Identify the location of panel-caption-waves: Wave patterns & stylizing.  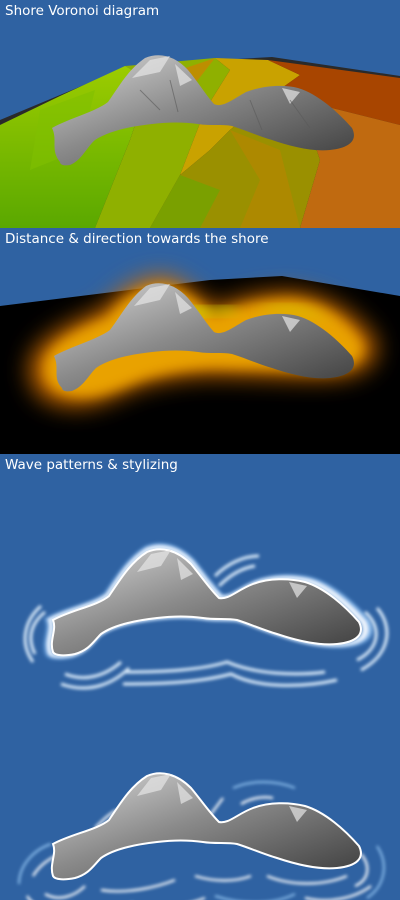
(91, 465).